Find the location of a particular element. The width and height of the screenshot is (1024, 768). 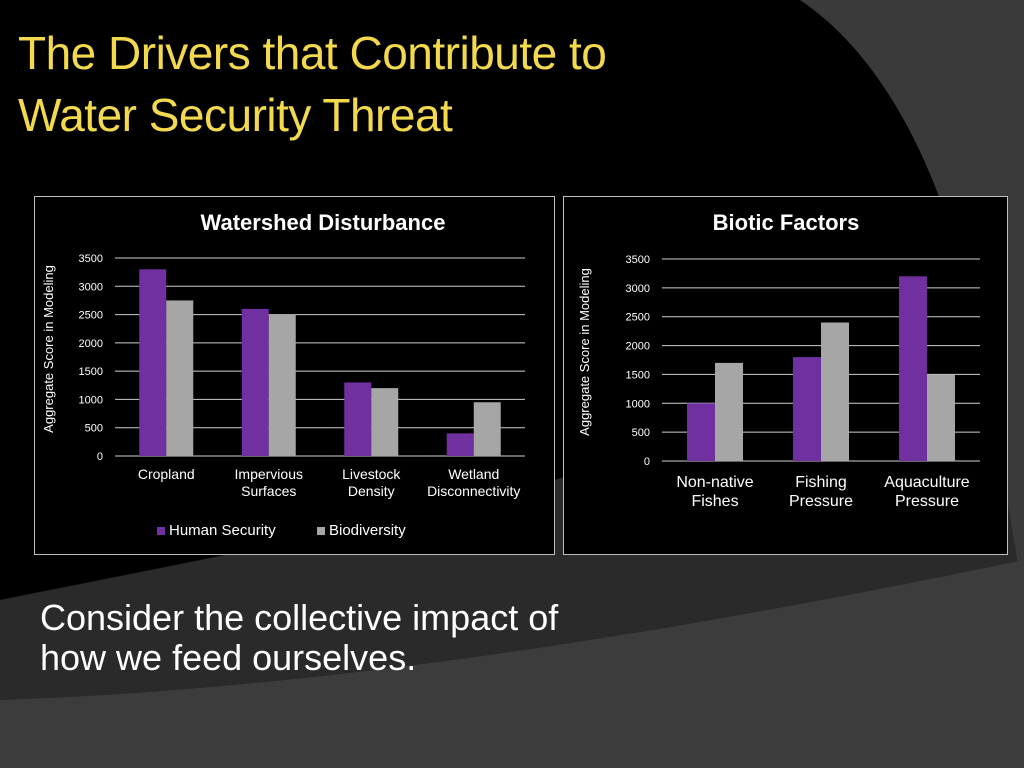

x-category-label-line: Wetland is located at coordinates (473, 474).